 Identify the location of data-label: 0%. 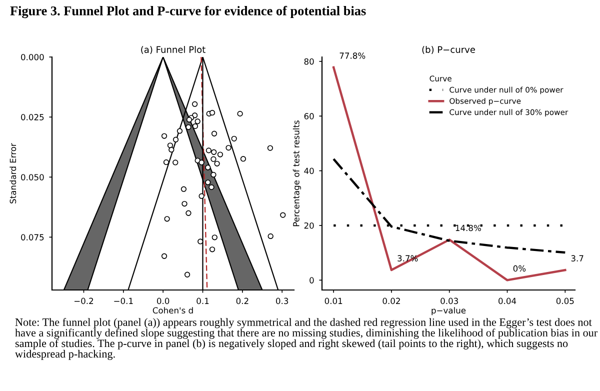
(519, 268).